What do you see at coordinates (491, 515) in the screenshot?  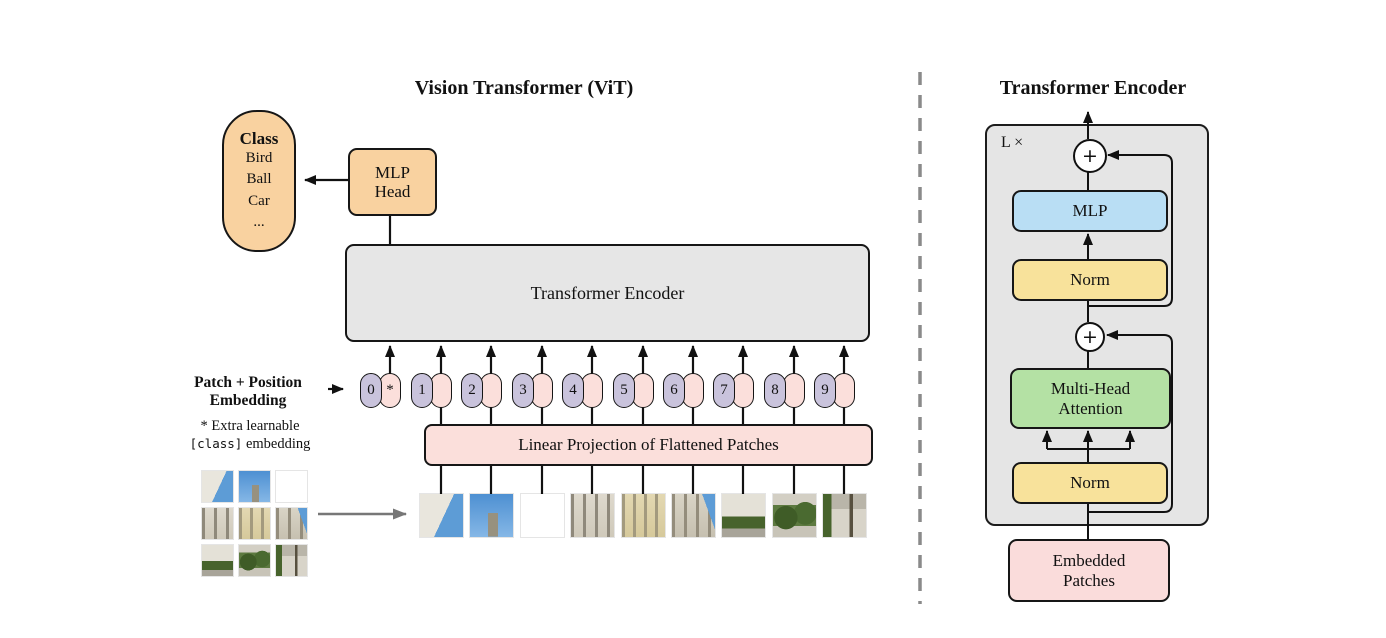 I see `image-patch-sky-tower` at bounding box center [491, 515].